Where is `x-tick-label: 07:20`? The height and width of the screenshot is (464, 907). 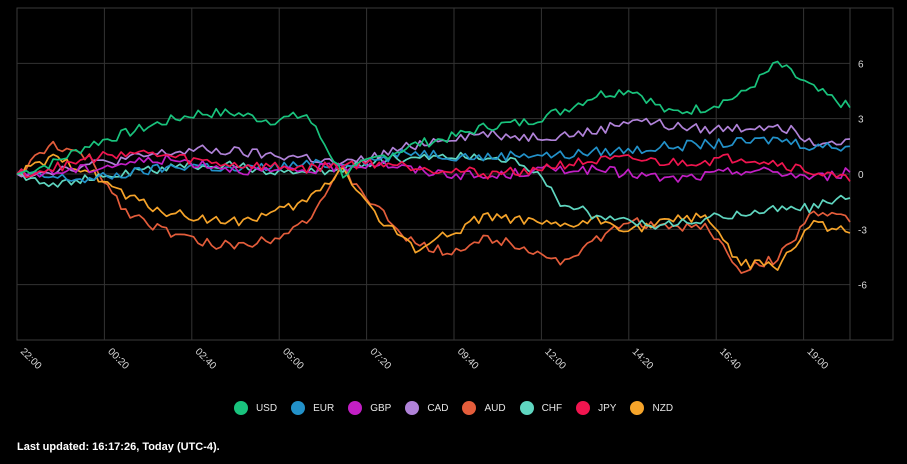 x-tick-label: 07:20 is located at coordinates (380, 359).